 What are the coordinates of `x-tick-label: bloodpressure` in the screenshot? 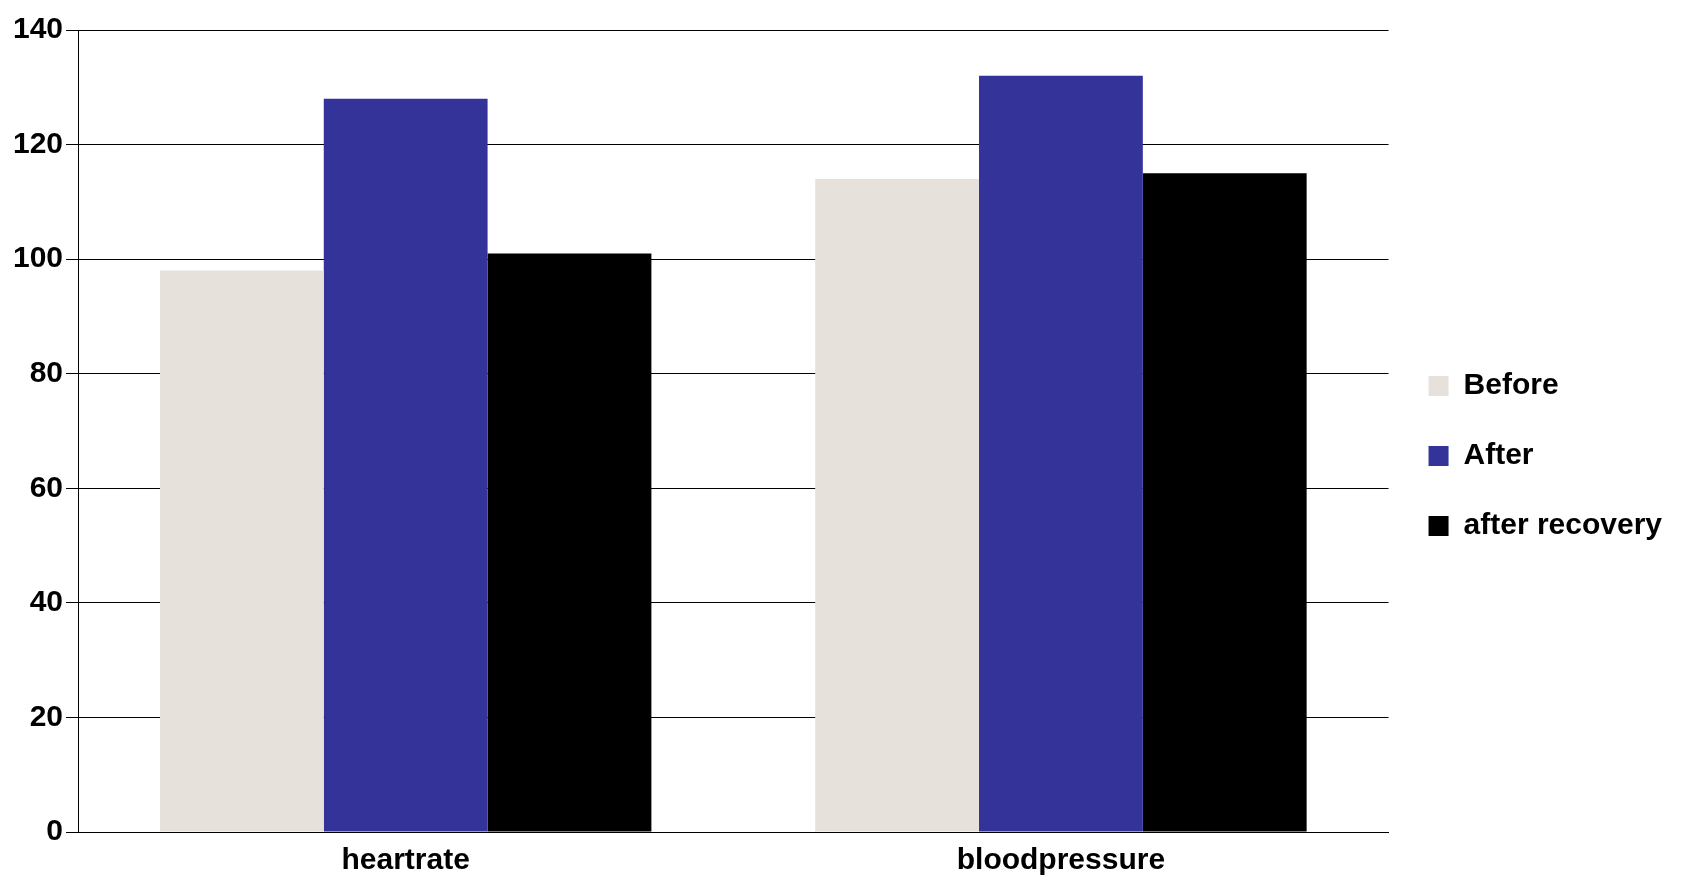 It's located at (1061, 859).